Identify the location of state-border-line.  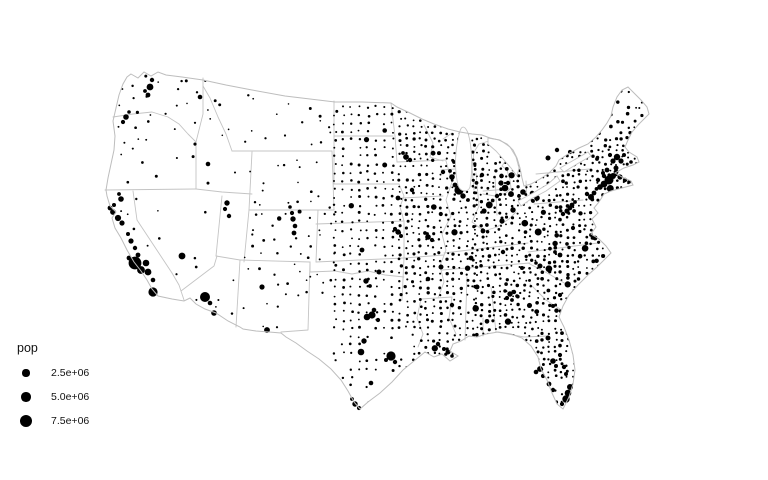
(224, 191).